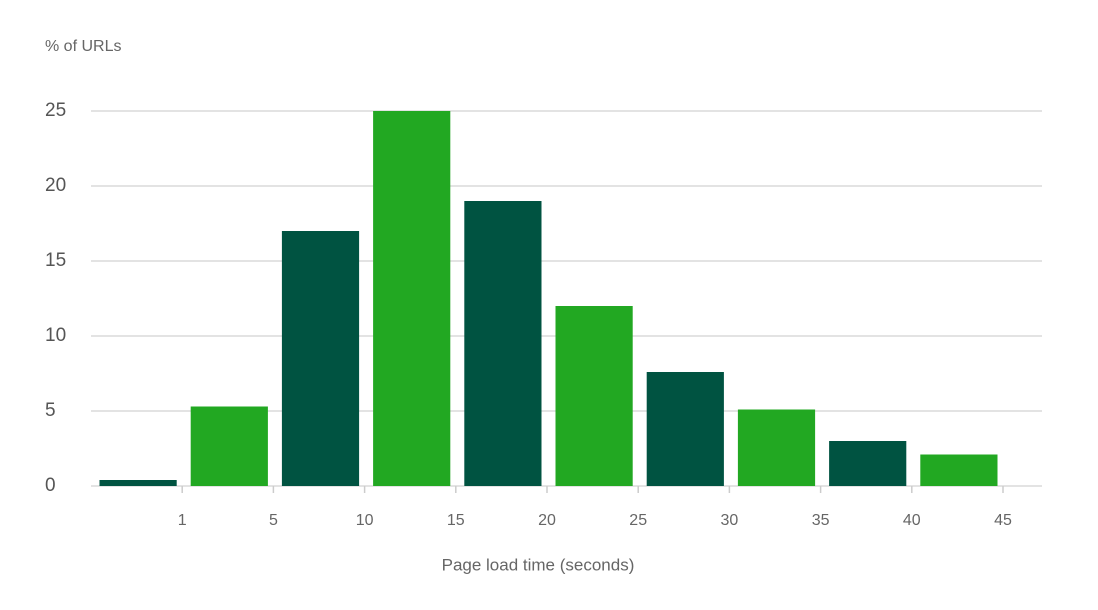  Describe the element at coordinates (83, 46) in the screenshot. I see `y-axis-label: % of URLs` at that location.